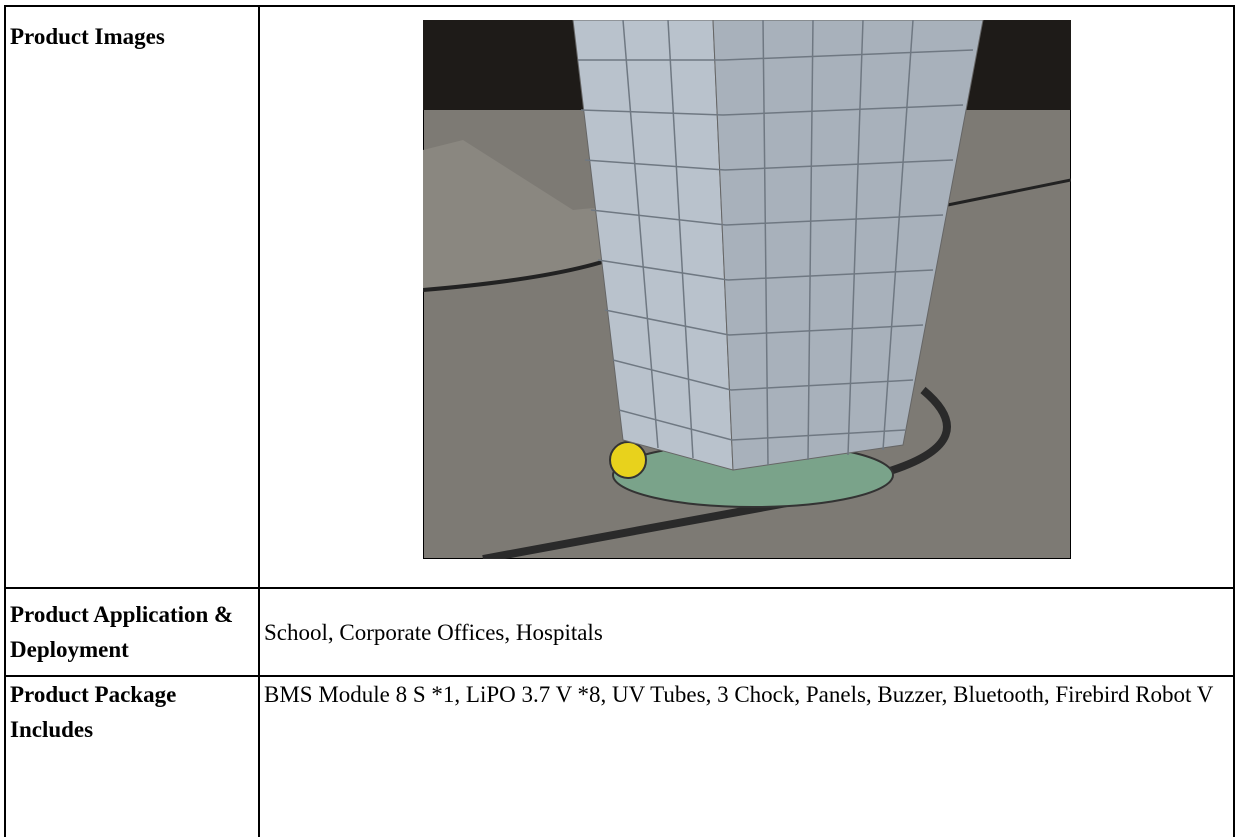 The width and height of the screenshot is (1236, 837). Describe the element at coordinates (132, 297) in the screenshot. I see `row-label: Product Images` at that location.